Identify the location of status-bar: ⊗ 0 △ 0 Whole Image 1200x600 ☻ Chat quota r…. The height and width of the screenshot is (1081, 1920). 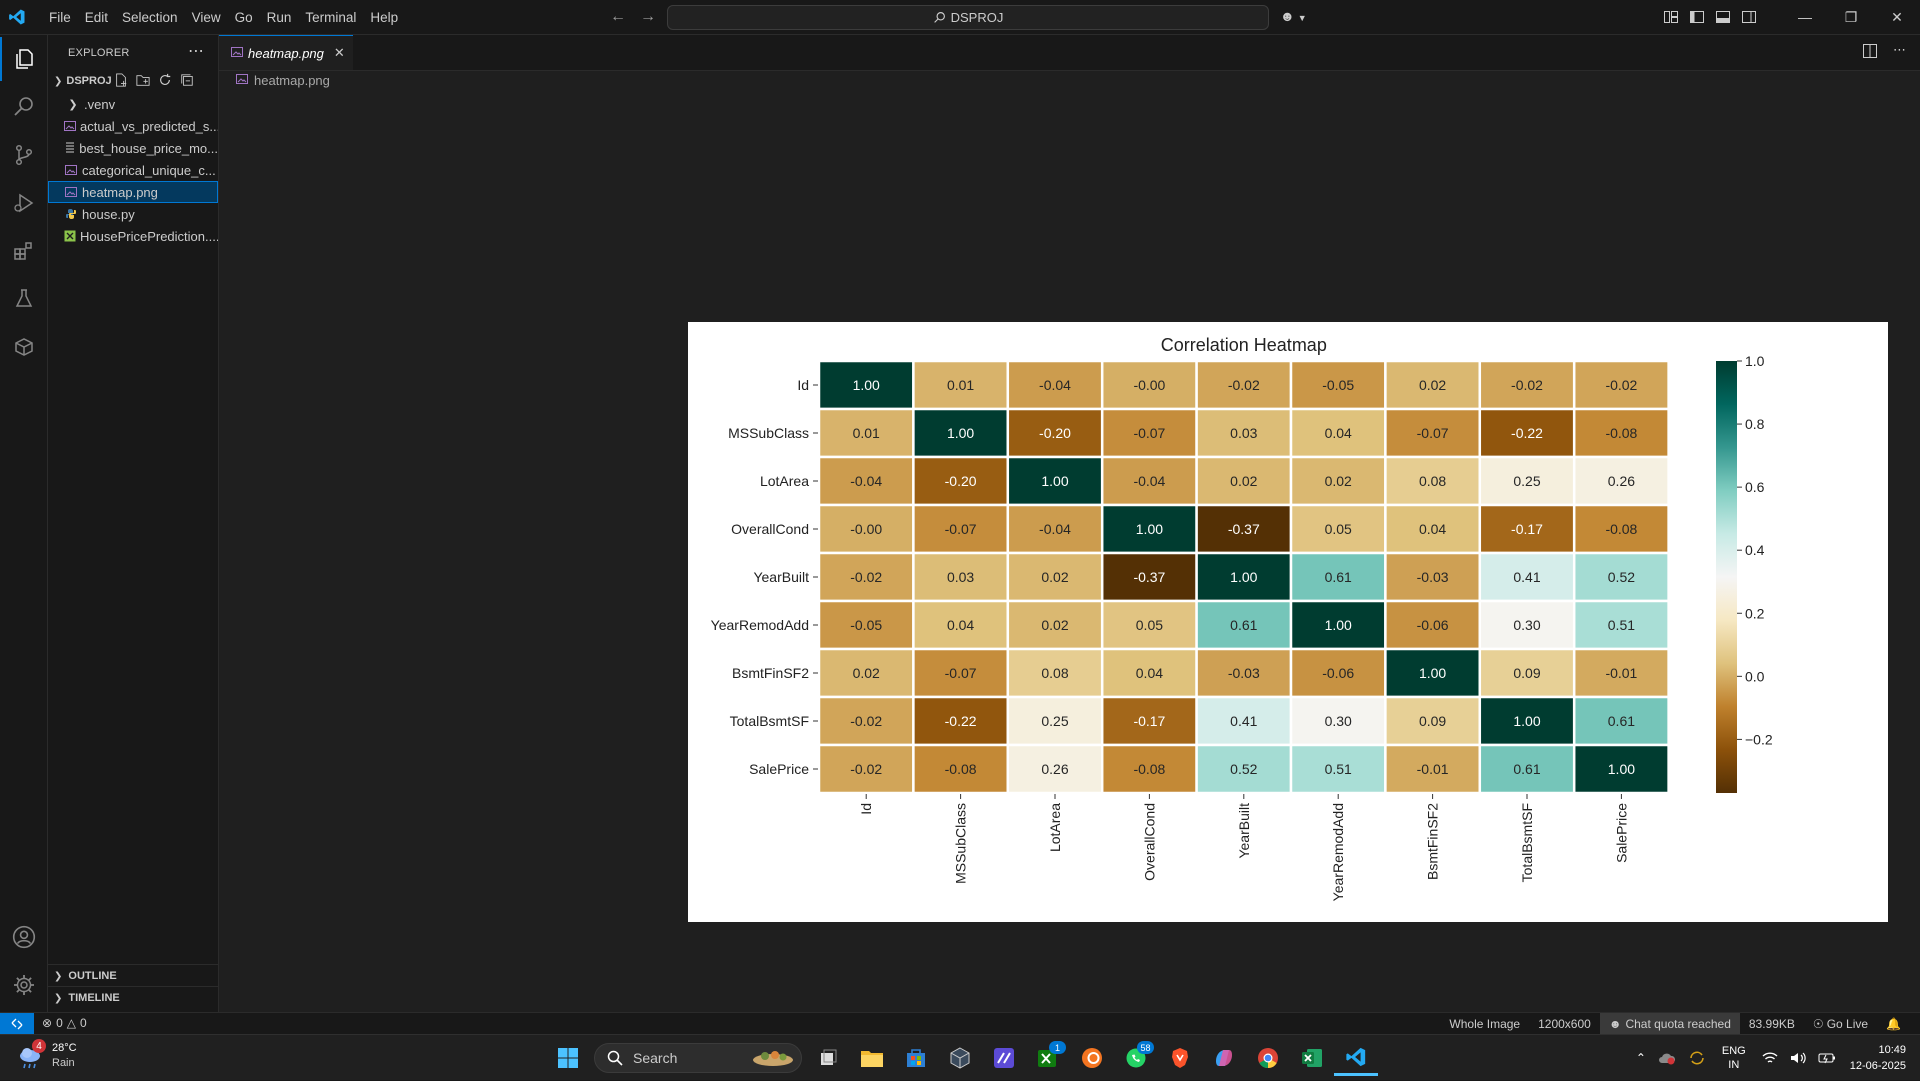
(960, 1023).